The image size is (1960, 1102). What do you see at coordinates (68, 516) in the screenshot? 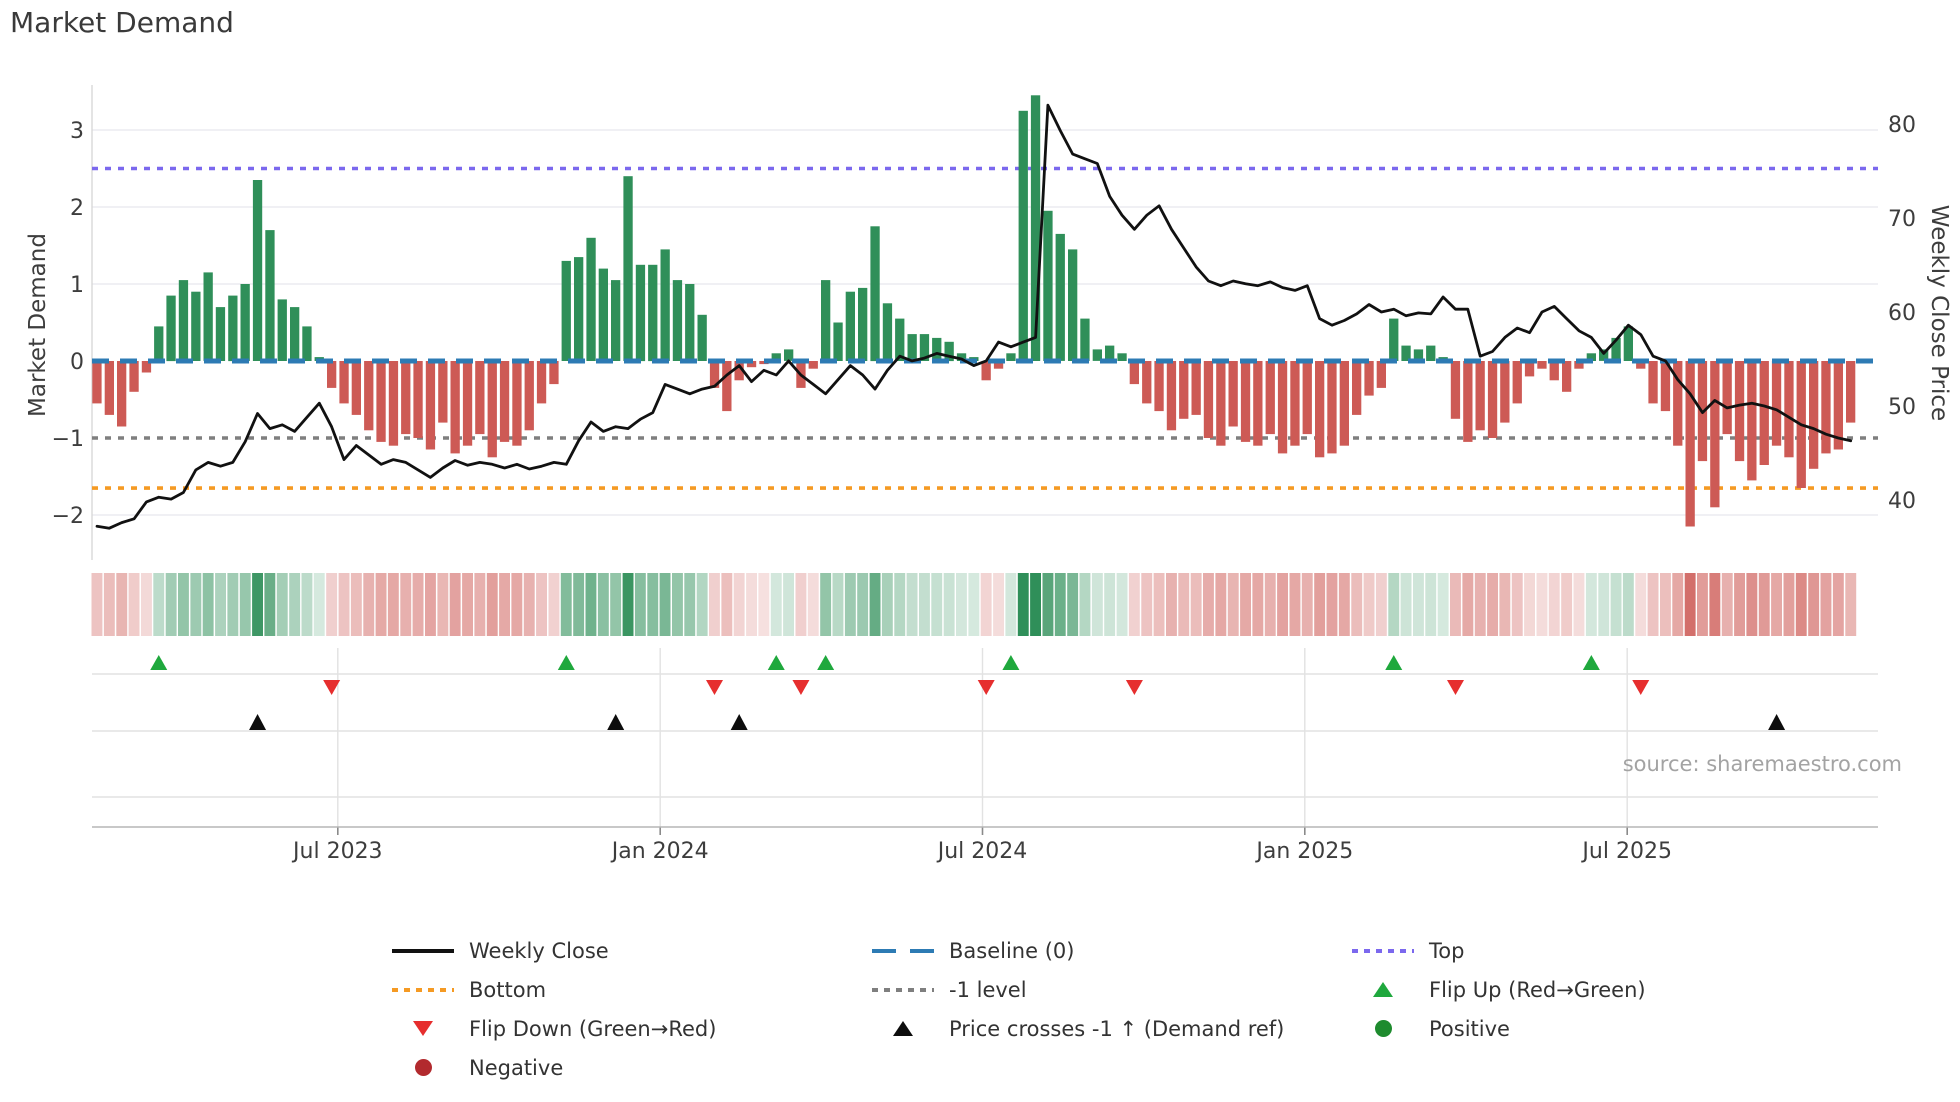
I see `left-tick-label: −2` at bounding box center [68, 516].